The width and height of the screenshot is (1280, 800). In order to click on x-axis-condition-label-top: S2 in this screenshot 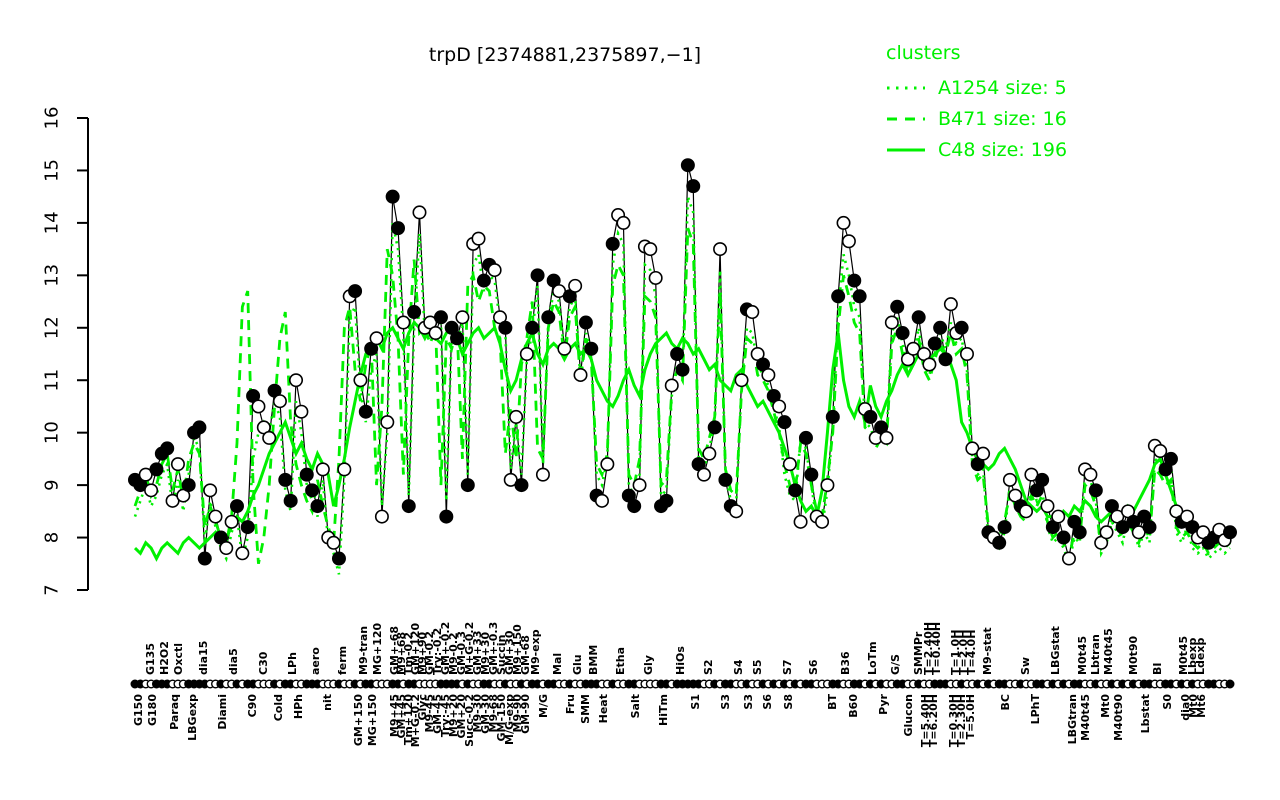, I will do `click(708, 667)`.